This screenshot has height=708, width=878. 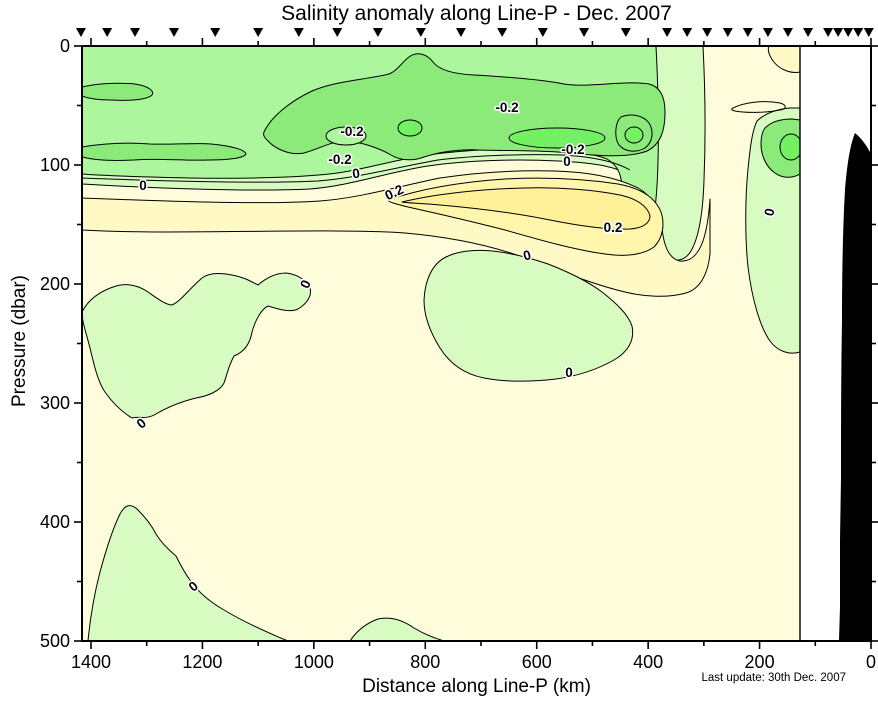 What do you see at coordinates (19, 341) in the screenshot?
I see `y-axis-title: Pressure (dbar)` at bounding box center [19, 341].